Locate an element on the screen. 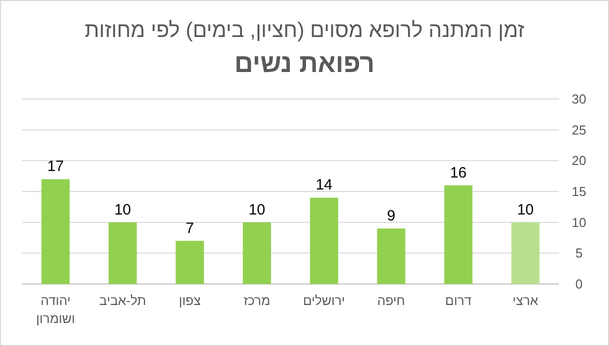 The image size is (609, 346). data-label: 16 is located at coordinates (458, 173).